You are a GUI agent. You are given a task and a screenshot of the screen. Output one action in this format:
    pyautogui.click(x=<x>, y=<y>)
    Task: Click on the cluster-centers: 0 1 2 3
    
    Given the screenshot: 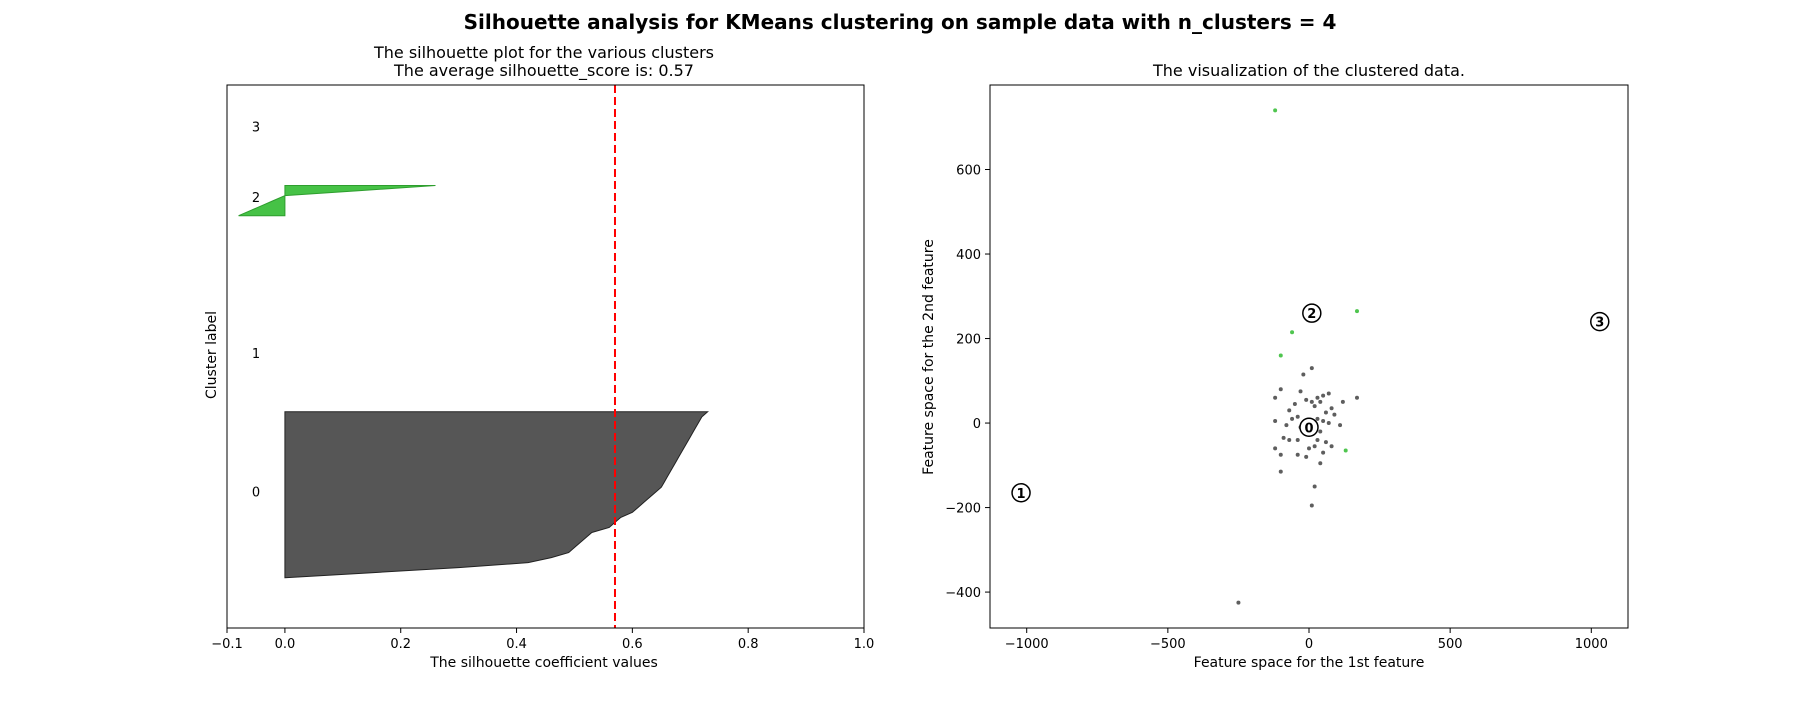 What is the action you would take?
    pyautogui.click(x=1310, y=403)
    